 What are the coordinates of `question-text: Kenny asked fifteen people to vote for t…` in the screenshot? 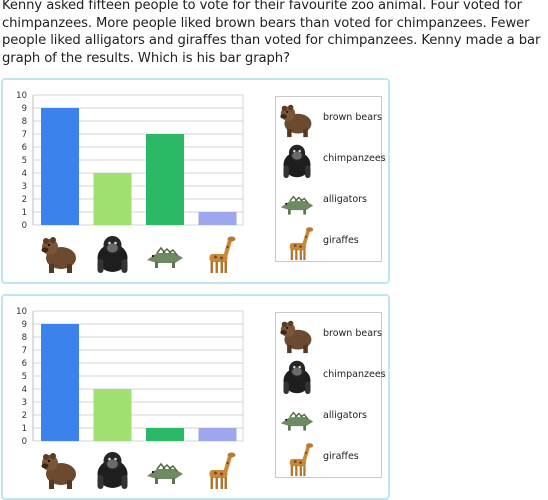 It's located at (271, 33).